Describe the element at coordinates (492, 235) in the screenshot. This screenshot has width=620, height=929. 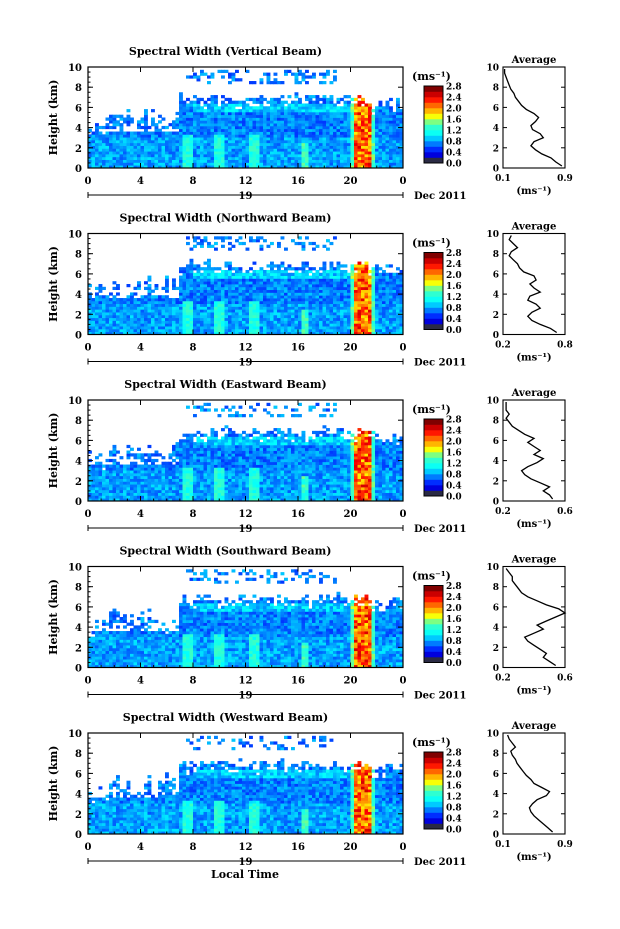
I see `profile-y-tick-label: 10` at that location.